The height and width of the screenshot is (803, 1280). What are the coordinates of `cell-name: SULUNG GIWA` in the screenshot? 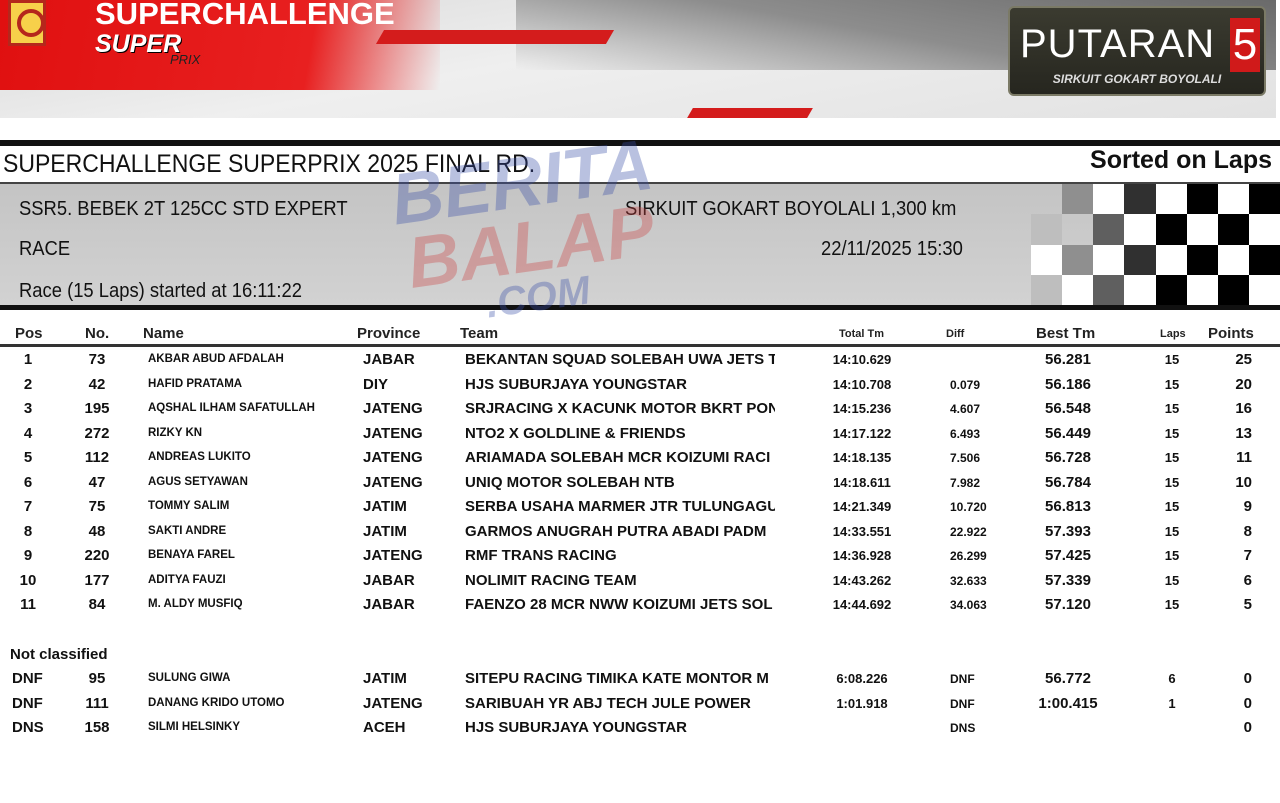 It's located at (189, 678).